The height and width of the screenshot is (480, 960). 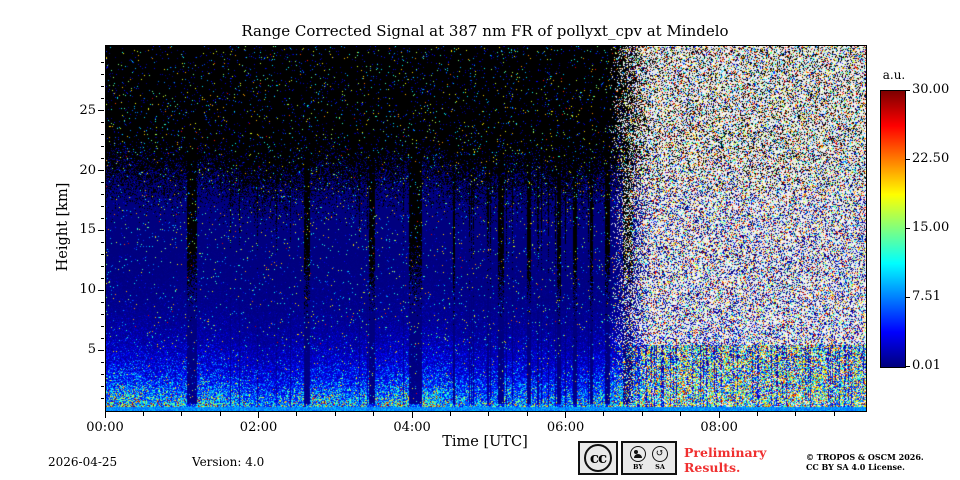 I want to click on cc-logo-icon: cc, so click(x=598, y=458).